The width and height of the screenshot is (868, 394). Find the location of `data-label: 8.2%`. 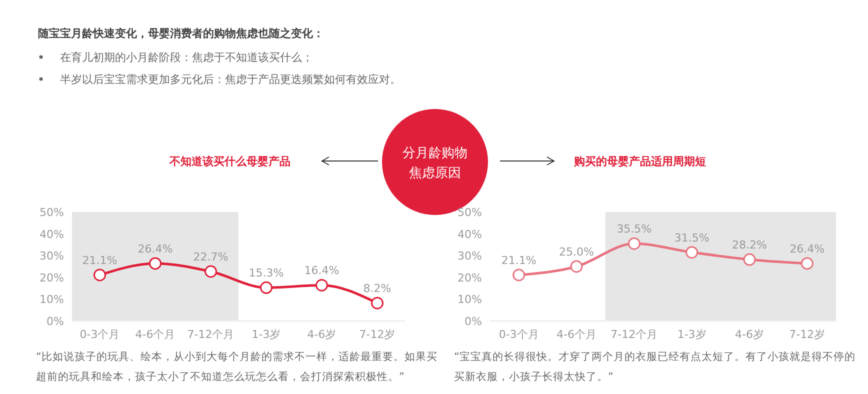

data-label: 8.2% is located at coordinates (377, 289).